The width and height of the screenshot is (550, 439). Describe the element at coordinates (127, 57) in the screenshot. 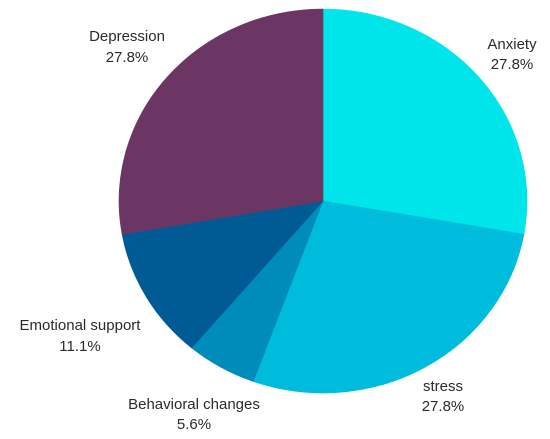

I see `slice-value-depression: 27.8%` at that location.